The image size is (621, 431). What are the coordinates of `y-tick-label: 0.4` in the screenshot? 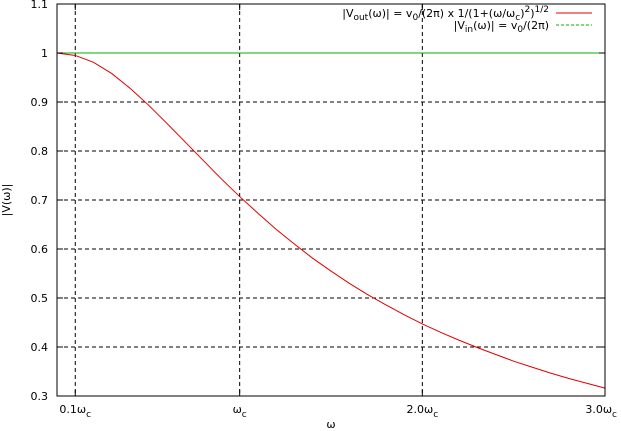 It's located at (40, 347).